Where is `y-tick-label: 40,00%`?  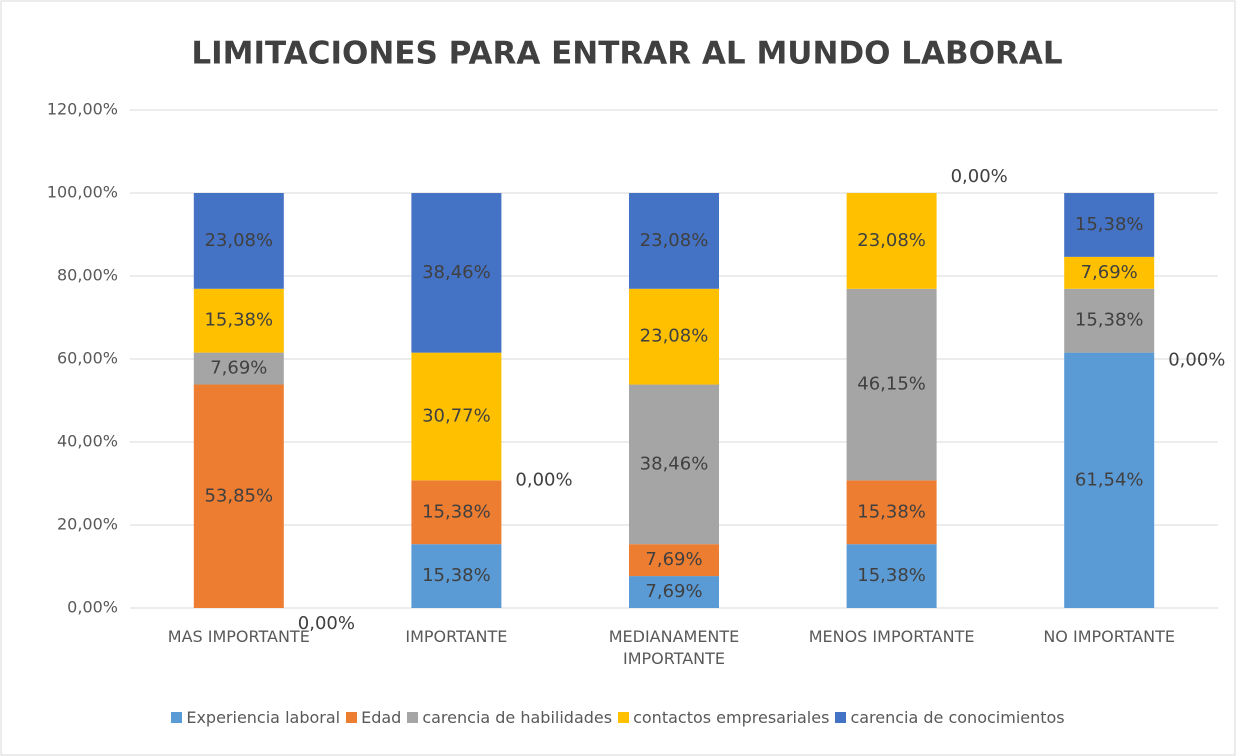 y-tick-label: 40,00% is located at coordinates (87, 441).